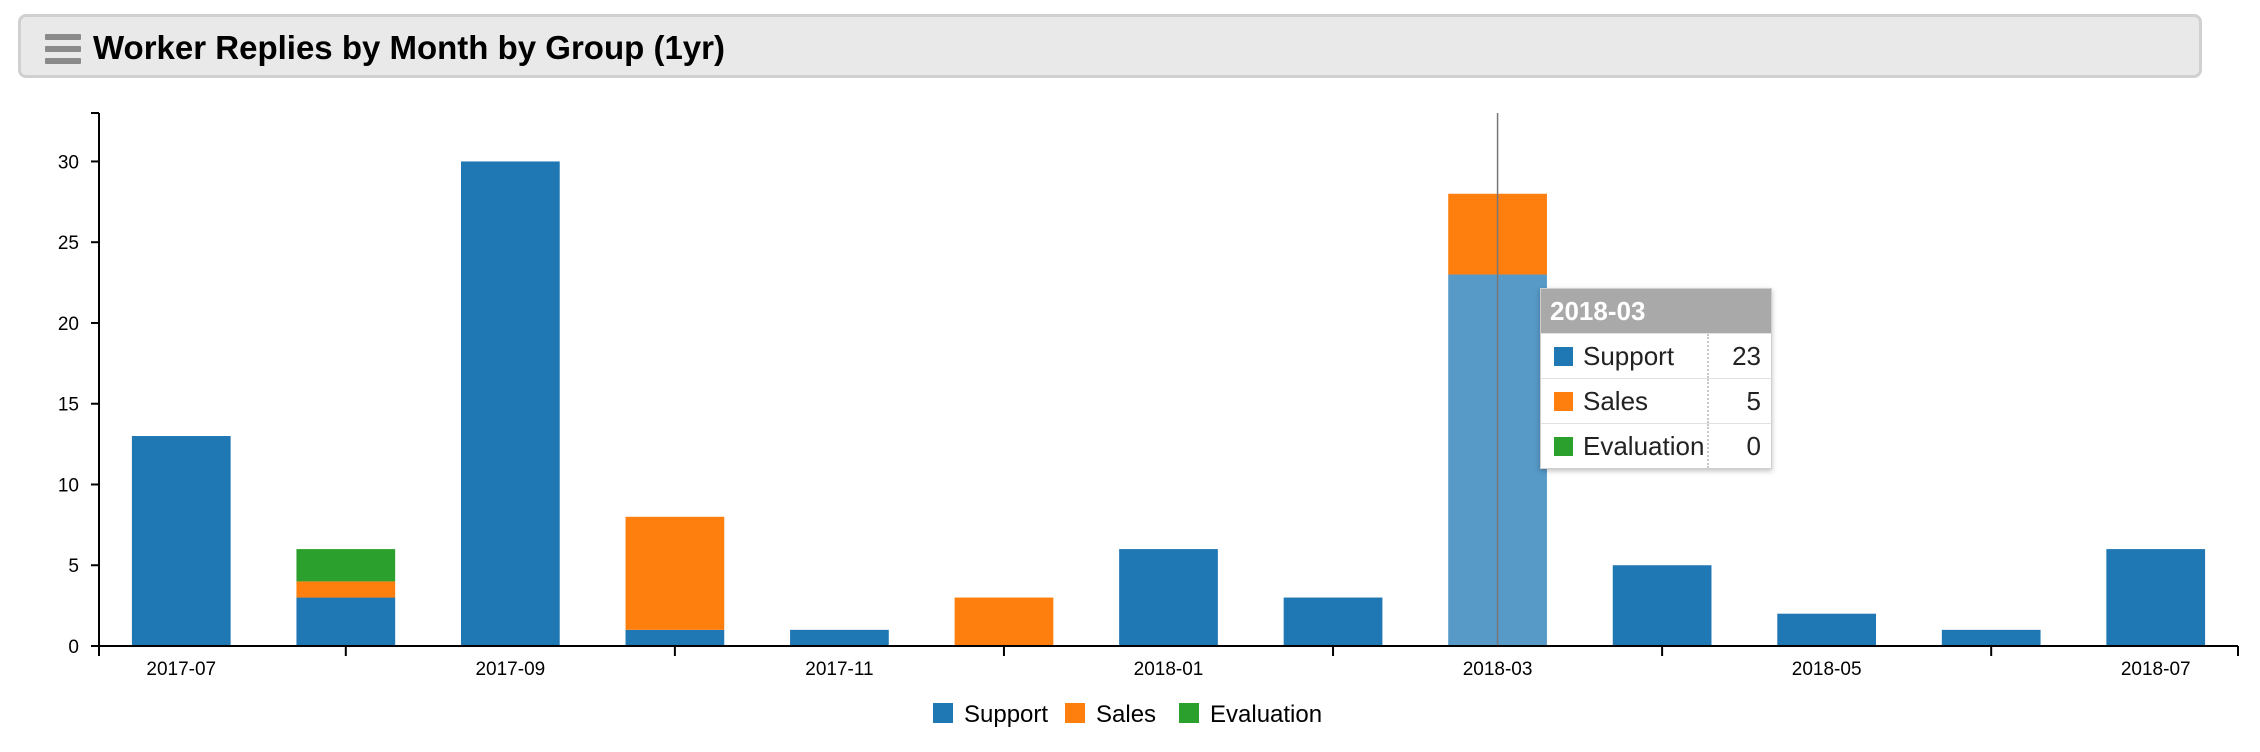 The width and height of the screenshot is (2260, 752). What do you see at coordinates (1075, 713) in the screenshot?
I see `legend-swatch-sales` at bounding box center [1075, 713].